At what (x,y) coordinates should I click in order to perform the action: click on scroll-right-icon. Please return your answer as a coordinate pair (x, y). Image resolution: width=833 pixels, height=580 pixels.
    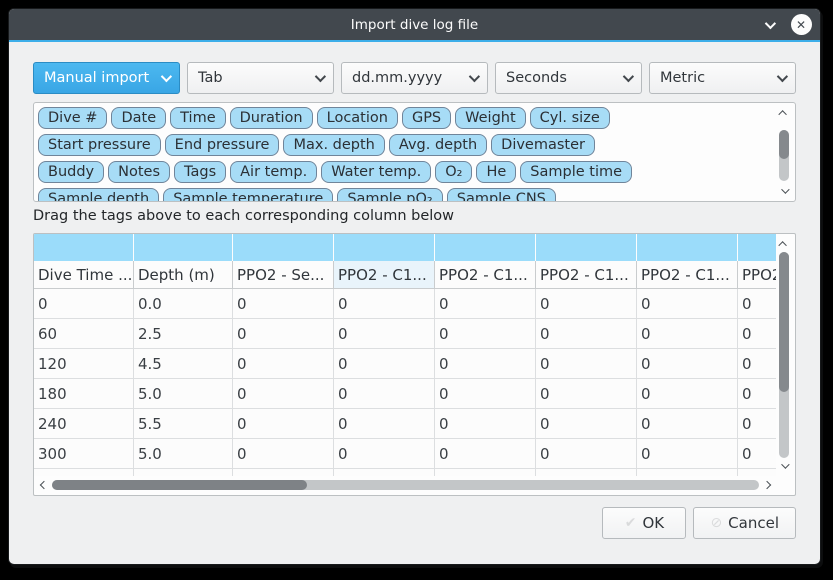
    Looking at the image, I should click on (767, 484).